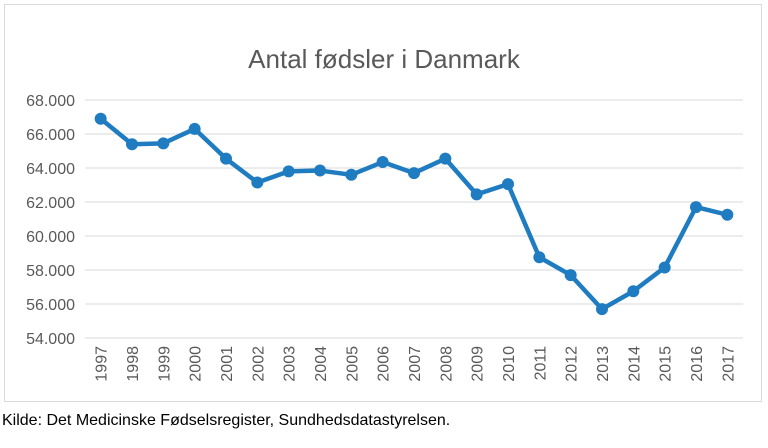 This screenshot has width=768, height=448. Describe the element at coordinates (50, 203) in the screenshot. I see `y-tick-label: 62.000` at that location.